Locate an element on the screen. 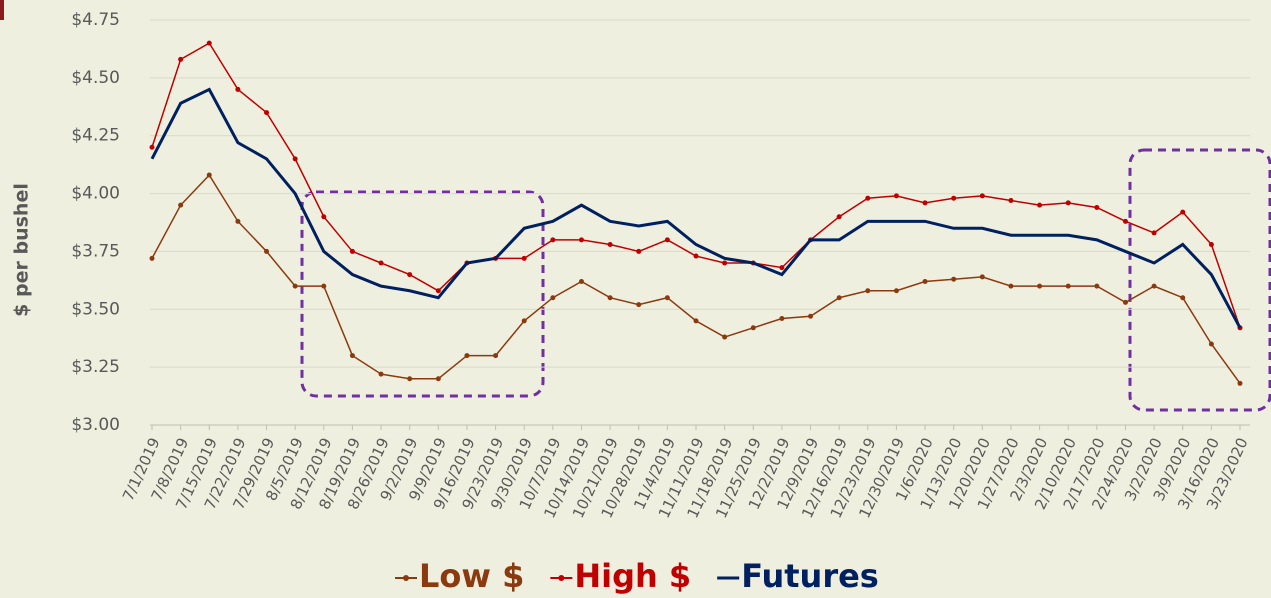 Image resolution: width=1271 pixels, height=598 pixels. edge-accent is located at coordinates (2, 10).